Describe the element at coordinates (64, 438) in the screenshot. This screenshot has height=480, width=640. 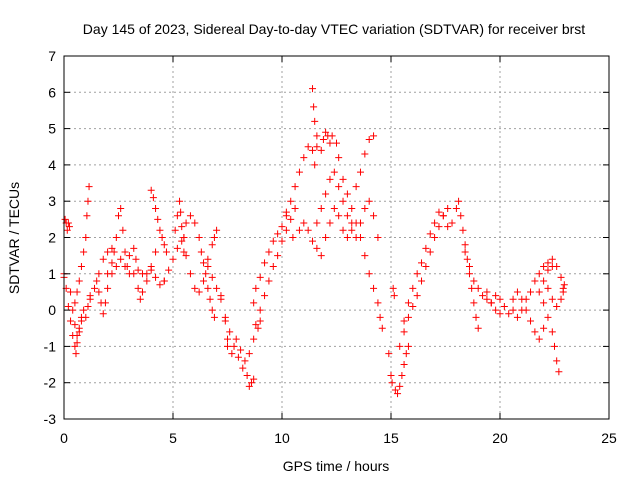
I see `x-tick-label: 0` at that location.